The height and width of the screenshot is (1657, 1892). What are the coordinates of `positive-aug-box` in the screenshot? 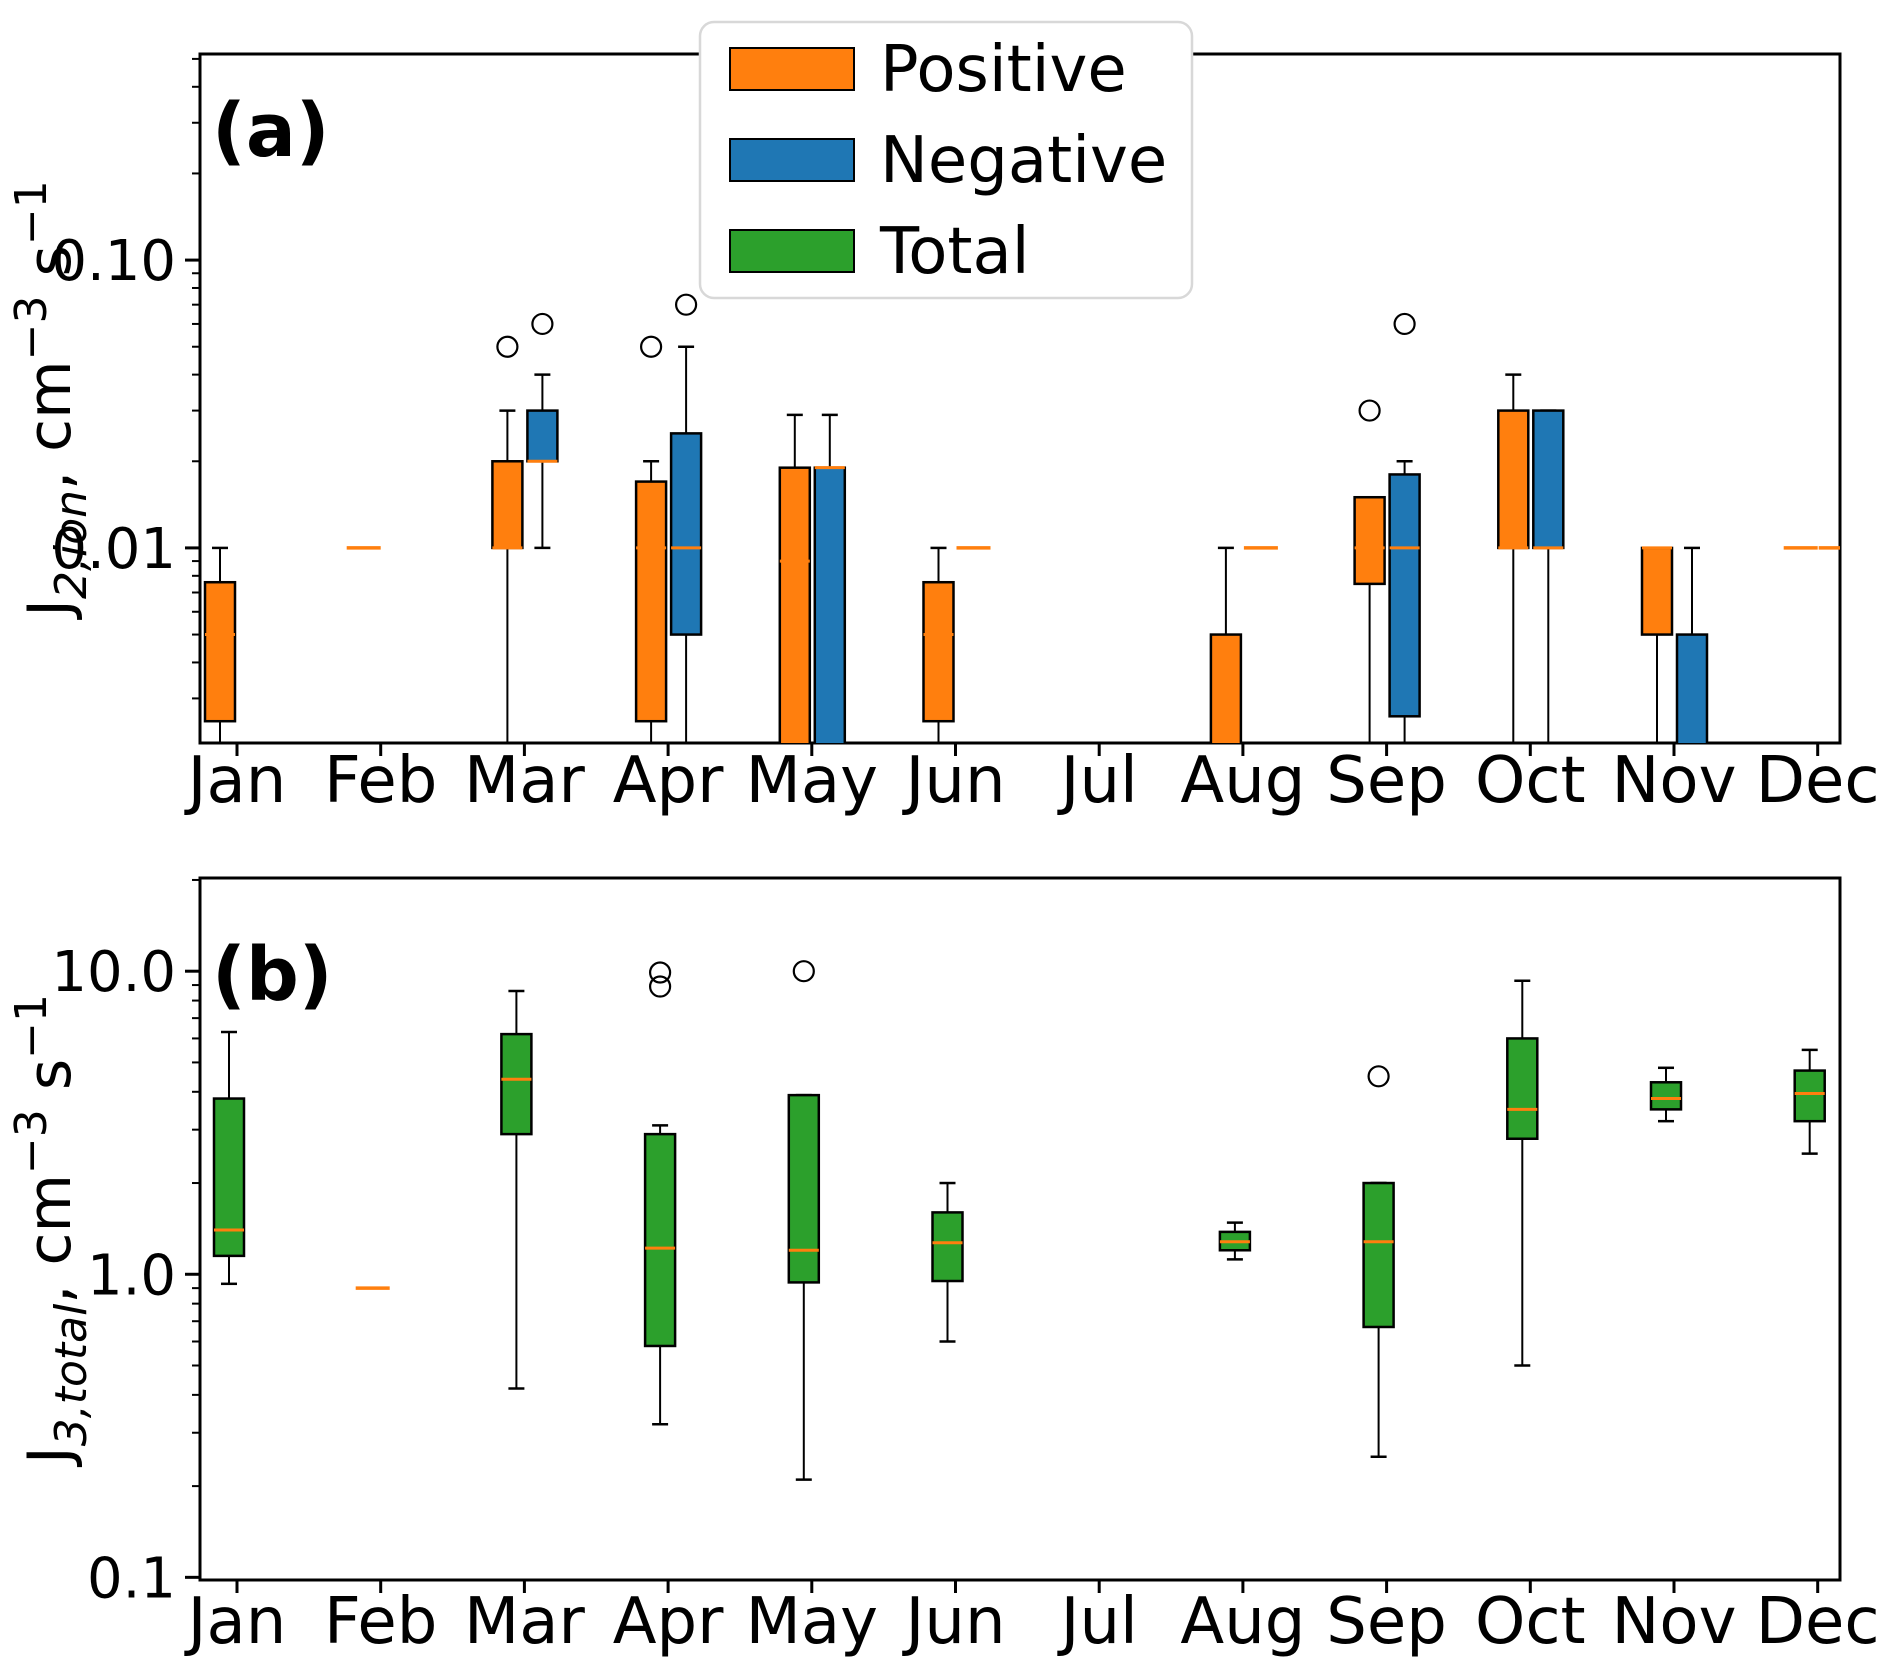 It's located at (1226, 688).